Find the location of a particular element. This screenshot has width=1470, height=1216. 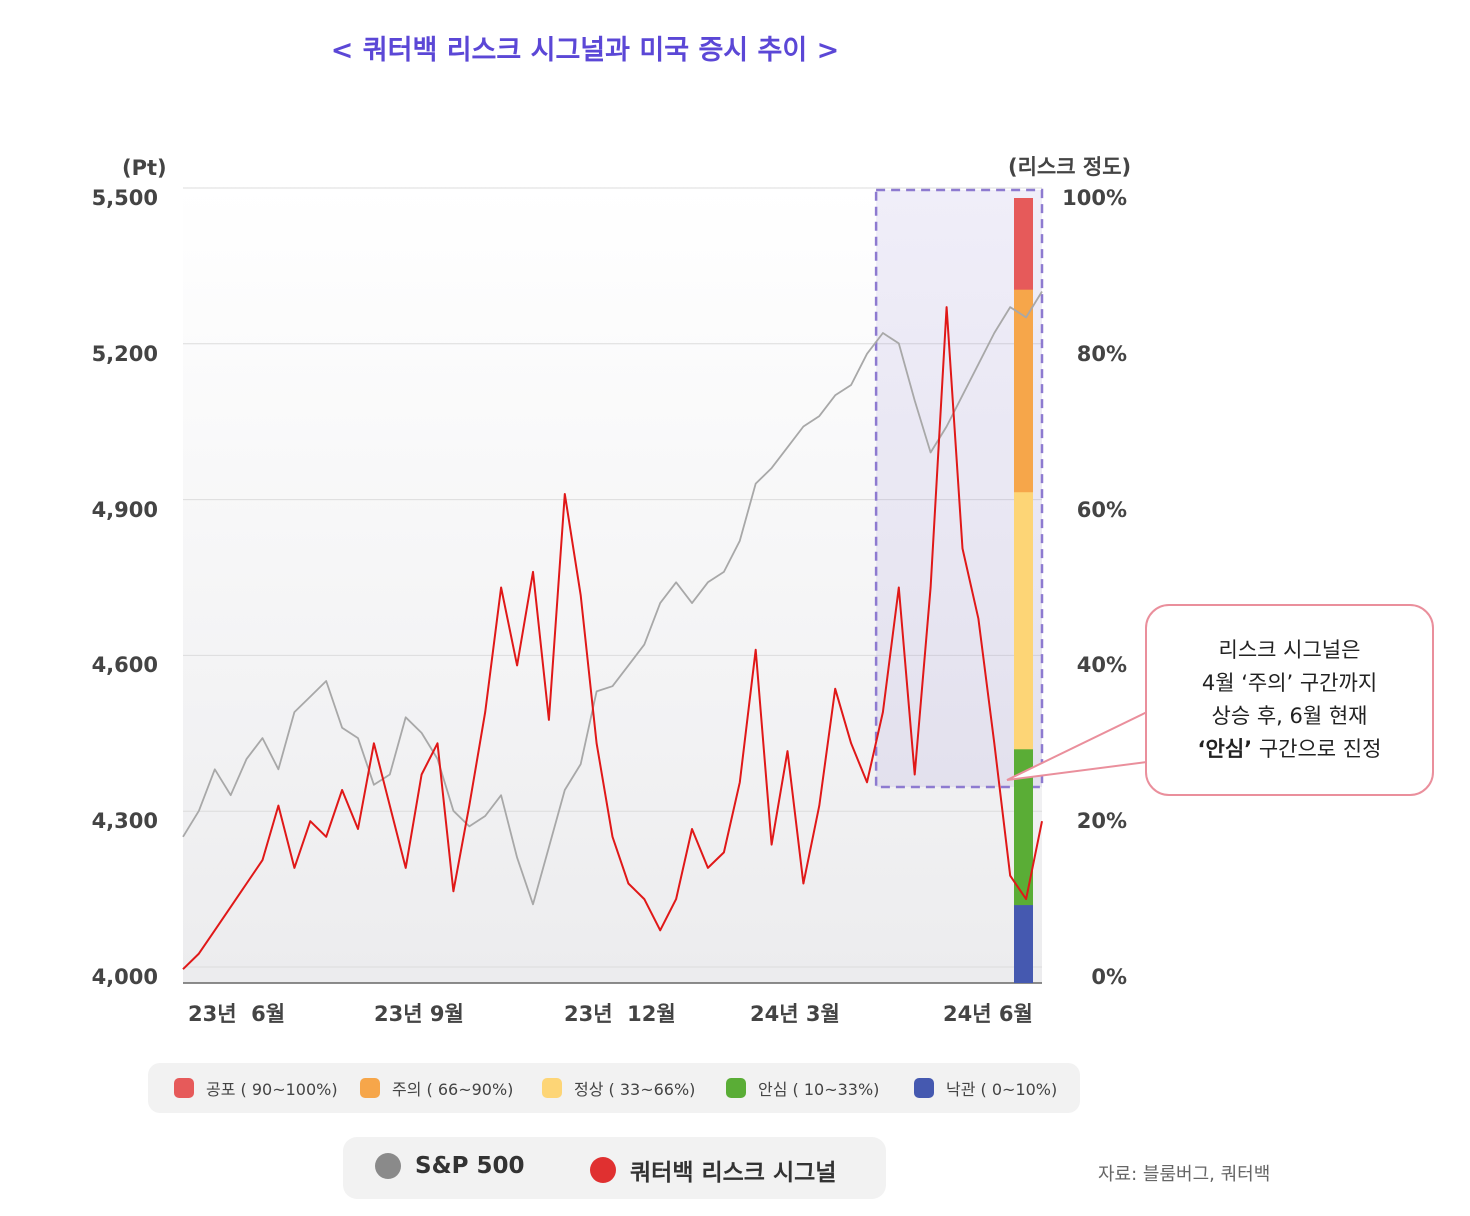

y-right-tick-label: 60% is located at coordinates (1101, 509).